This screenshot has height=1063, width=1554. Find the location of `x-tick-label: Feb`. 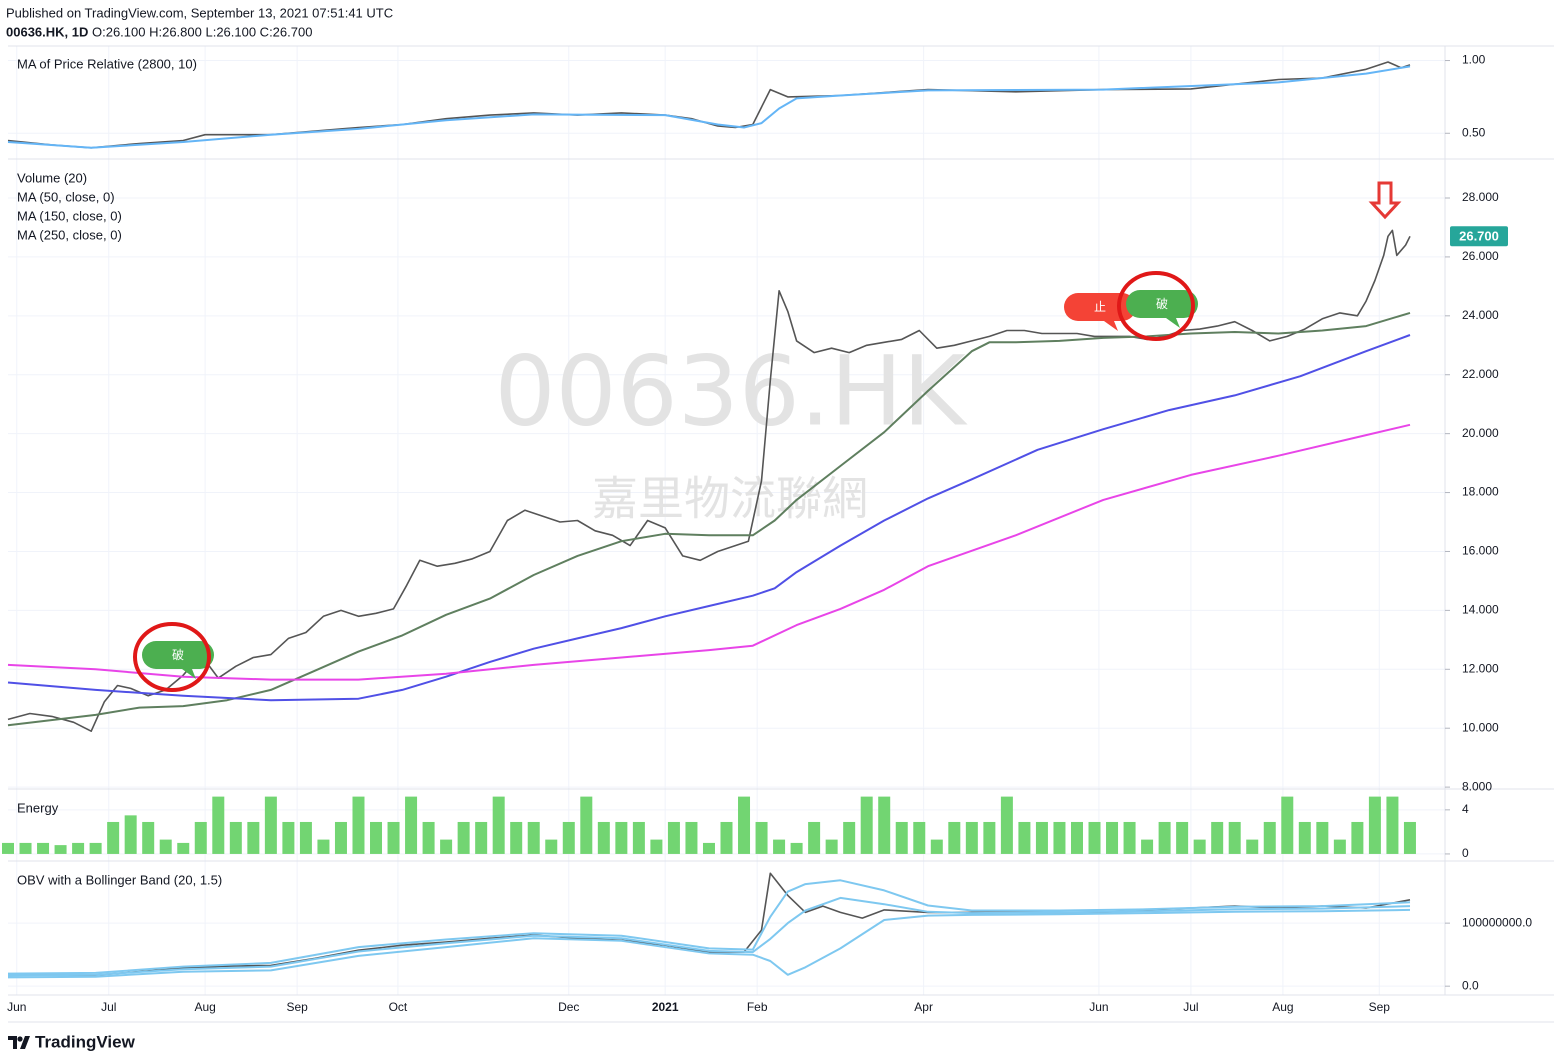

x-tick-label: Feb is located at coordinates (757, 1007).